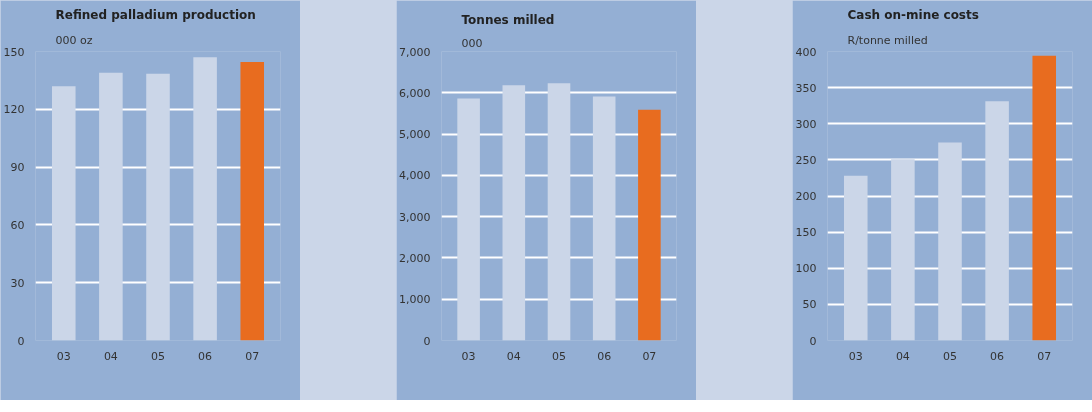 This screenshot has width=1092, height=412. What do you see at coordinates (887, 40) in the screenshot?
I see `chart-subtitle: R/tonne milled` at bounding box center [887, 40].